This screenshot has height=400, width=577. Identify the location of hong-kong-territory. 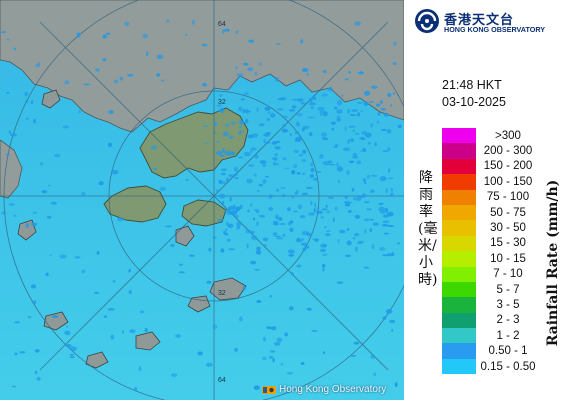
(194, 143).